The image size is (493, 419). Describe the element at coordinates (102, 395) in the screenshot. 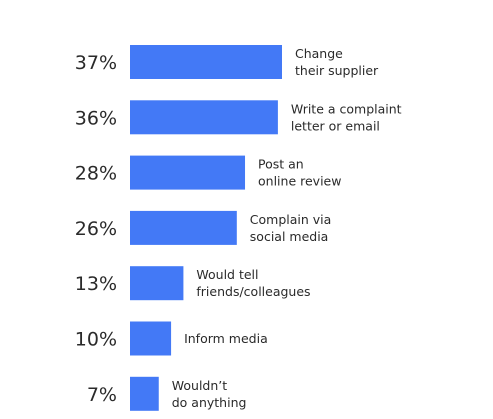

I see `value-label: 7%` at that location.